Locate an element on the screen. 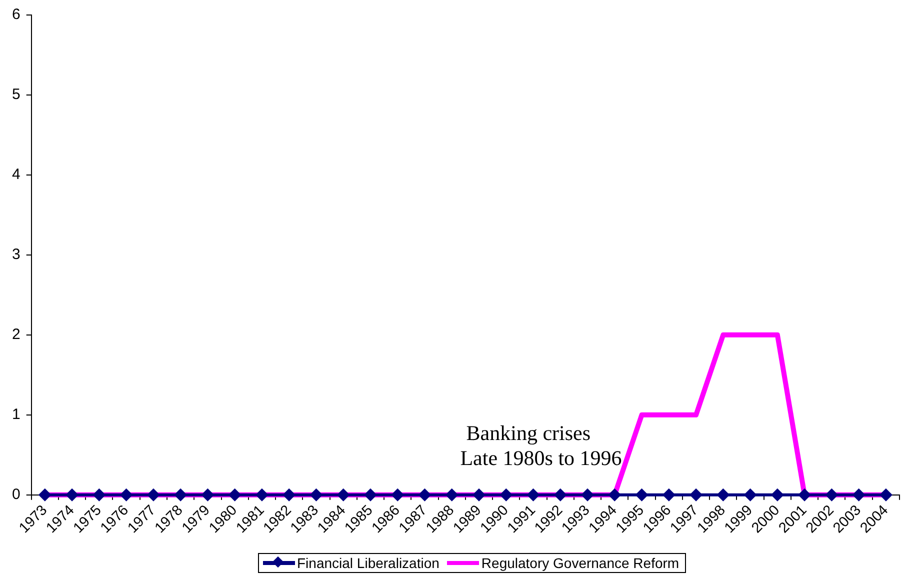 The image size is (906, 580). y-tick-label: 0 is located at coordinates (16, 495).